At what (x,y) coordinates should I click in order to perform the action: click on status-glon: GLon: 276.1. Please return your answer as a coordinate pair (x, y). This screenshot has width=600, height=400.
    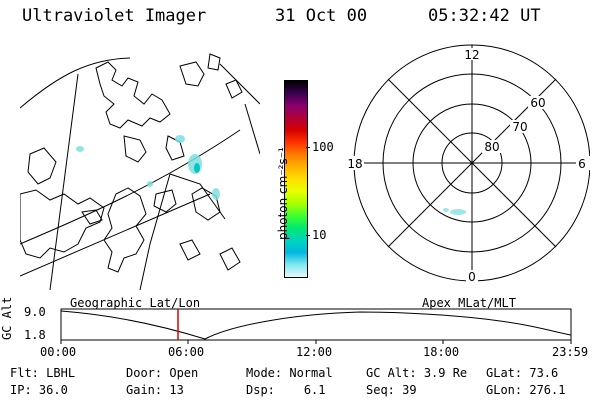
    Looking at the image, I should click on (526, 390).